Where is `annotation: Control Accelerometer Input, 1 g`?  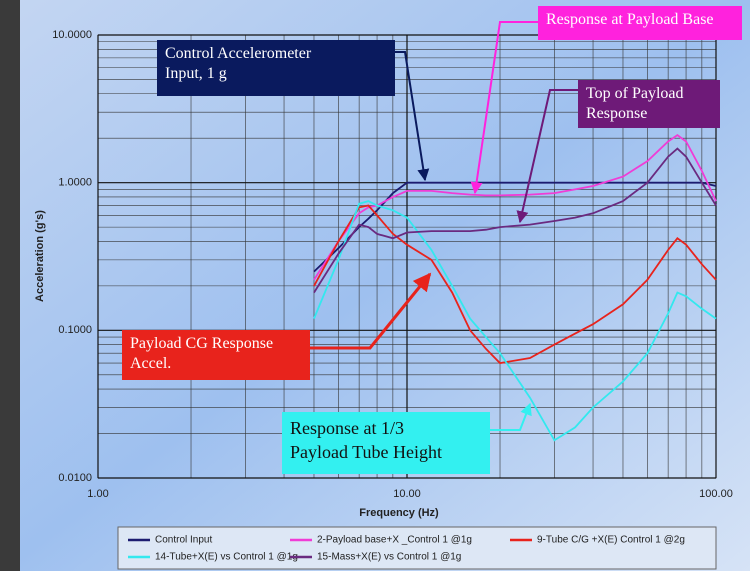
annotation: Control Accelerometer Input, 1 g is located at coordinates (276, 68).